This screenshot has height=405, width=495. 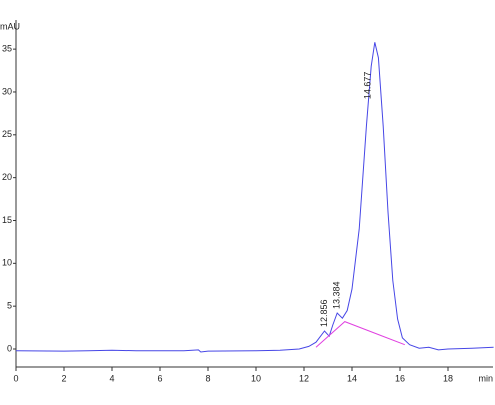 What do you see at coordinates (9, 348) in the screenshot?
I see `y-tick-label: 0` at bounding box center [9, 348].